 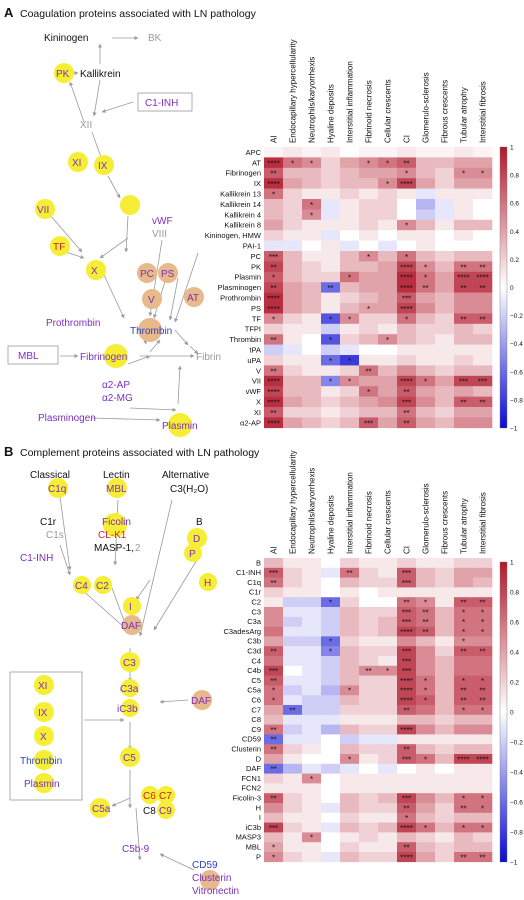 I want to click on heatmap-b-row-label: C5a, so click(x=254, y=690).